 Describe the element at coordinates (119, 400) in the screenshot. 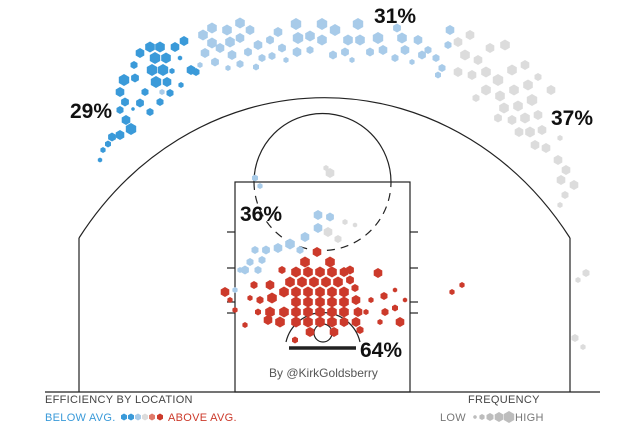

I see `legend-efficiency-title: EFFICIENCY BY LOCATION` at that location.